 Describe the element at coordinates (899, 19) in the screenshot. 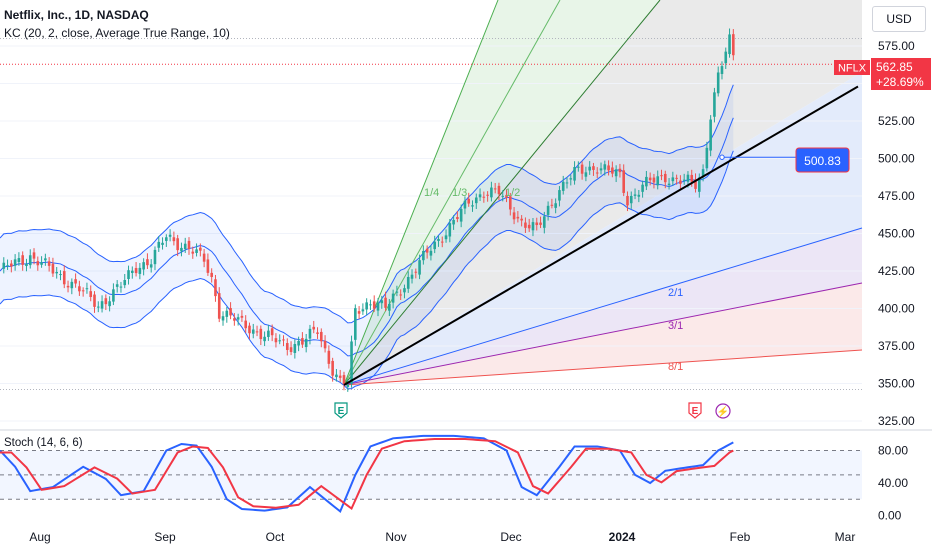

I see `currency-button: USD` at that location.